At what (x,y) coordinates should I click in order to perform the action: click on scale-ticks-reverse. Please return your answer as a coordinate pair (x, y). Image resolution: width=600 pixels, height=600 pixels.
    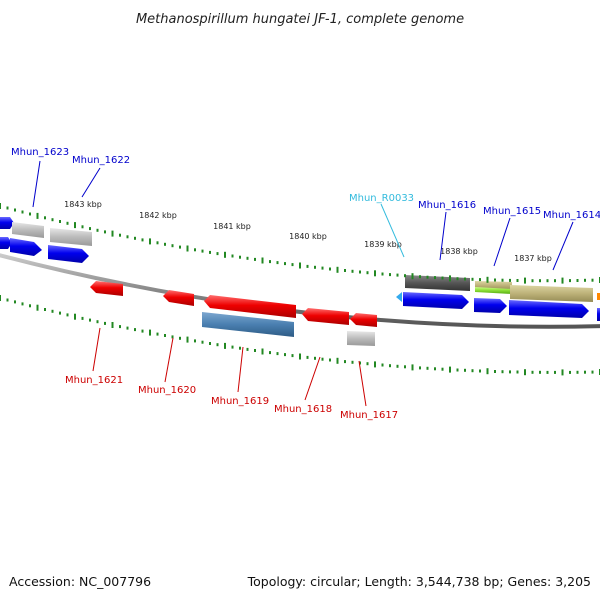
    Looking at the image, I should click on (300, 335).